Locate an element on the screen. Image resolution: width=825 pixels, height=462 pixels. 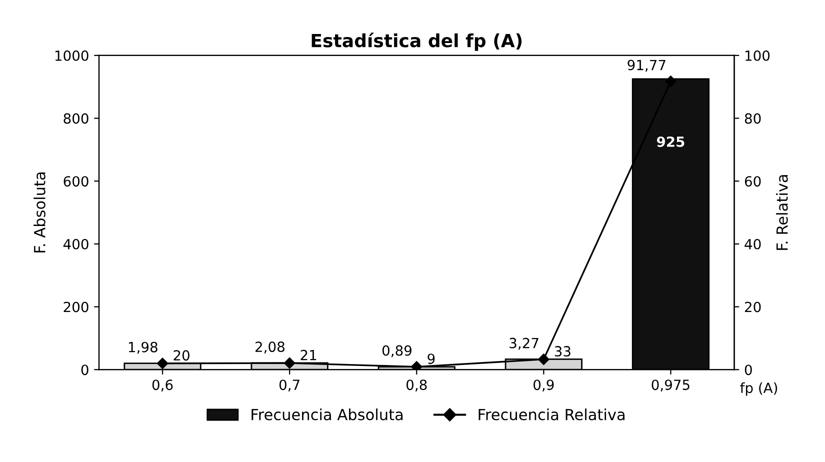
y-tick-label: 200 is located at coordinates (76, 307).